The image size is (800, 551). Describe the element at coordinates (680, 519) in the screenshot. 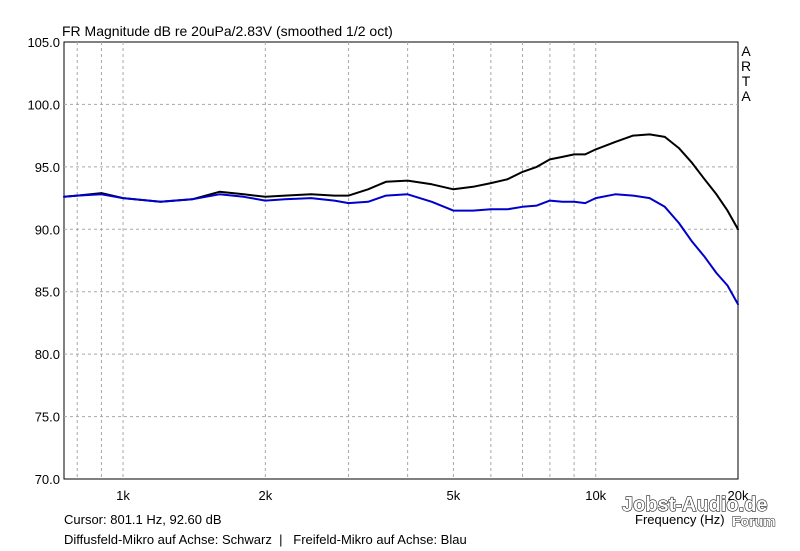

I see `x-axis-label: Frequency (Hz)` at that location.